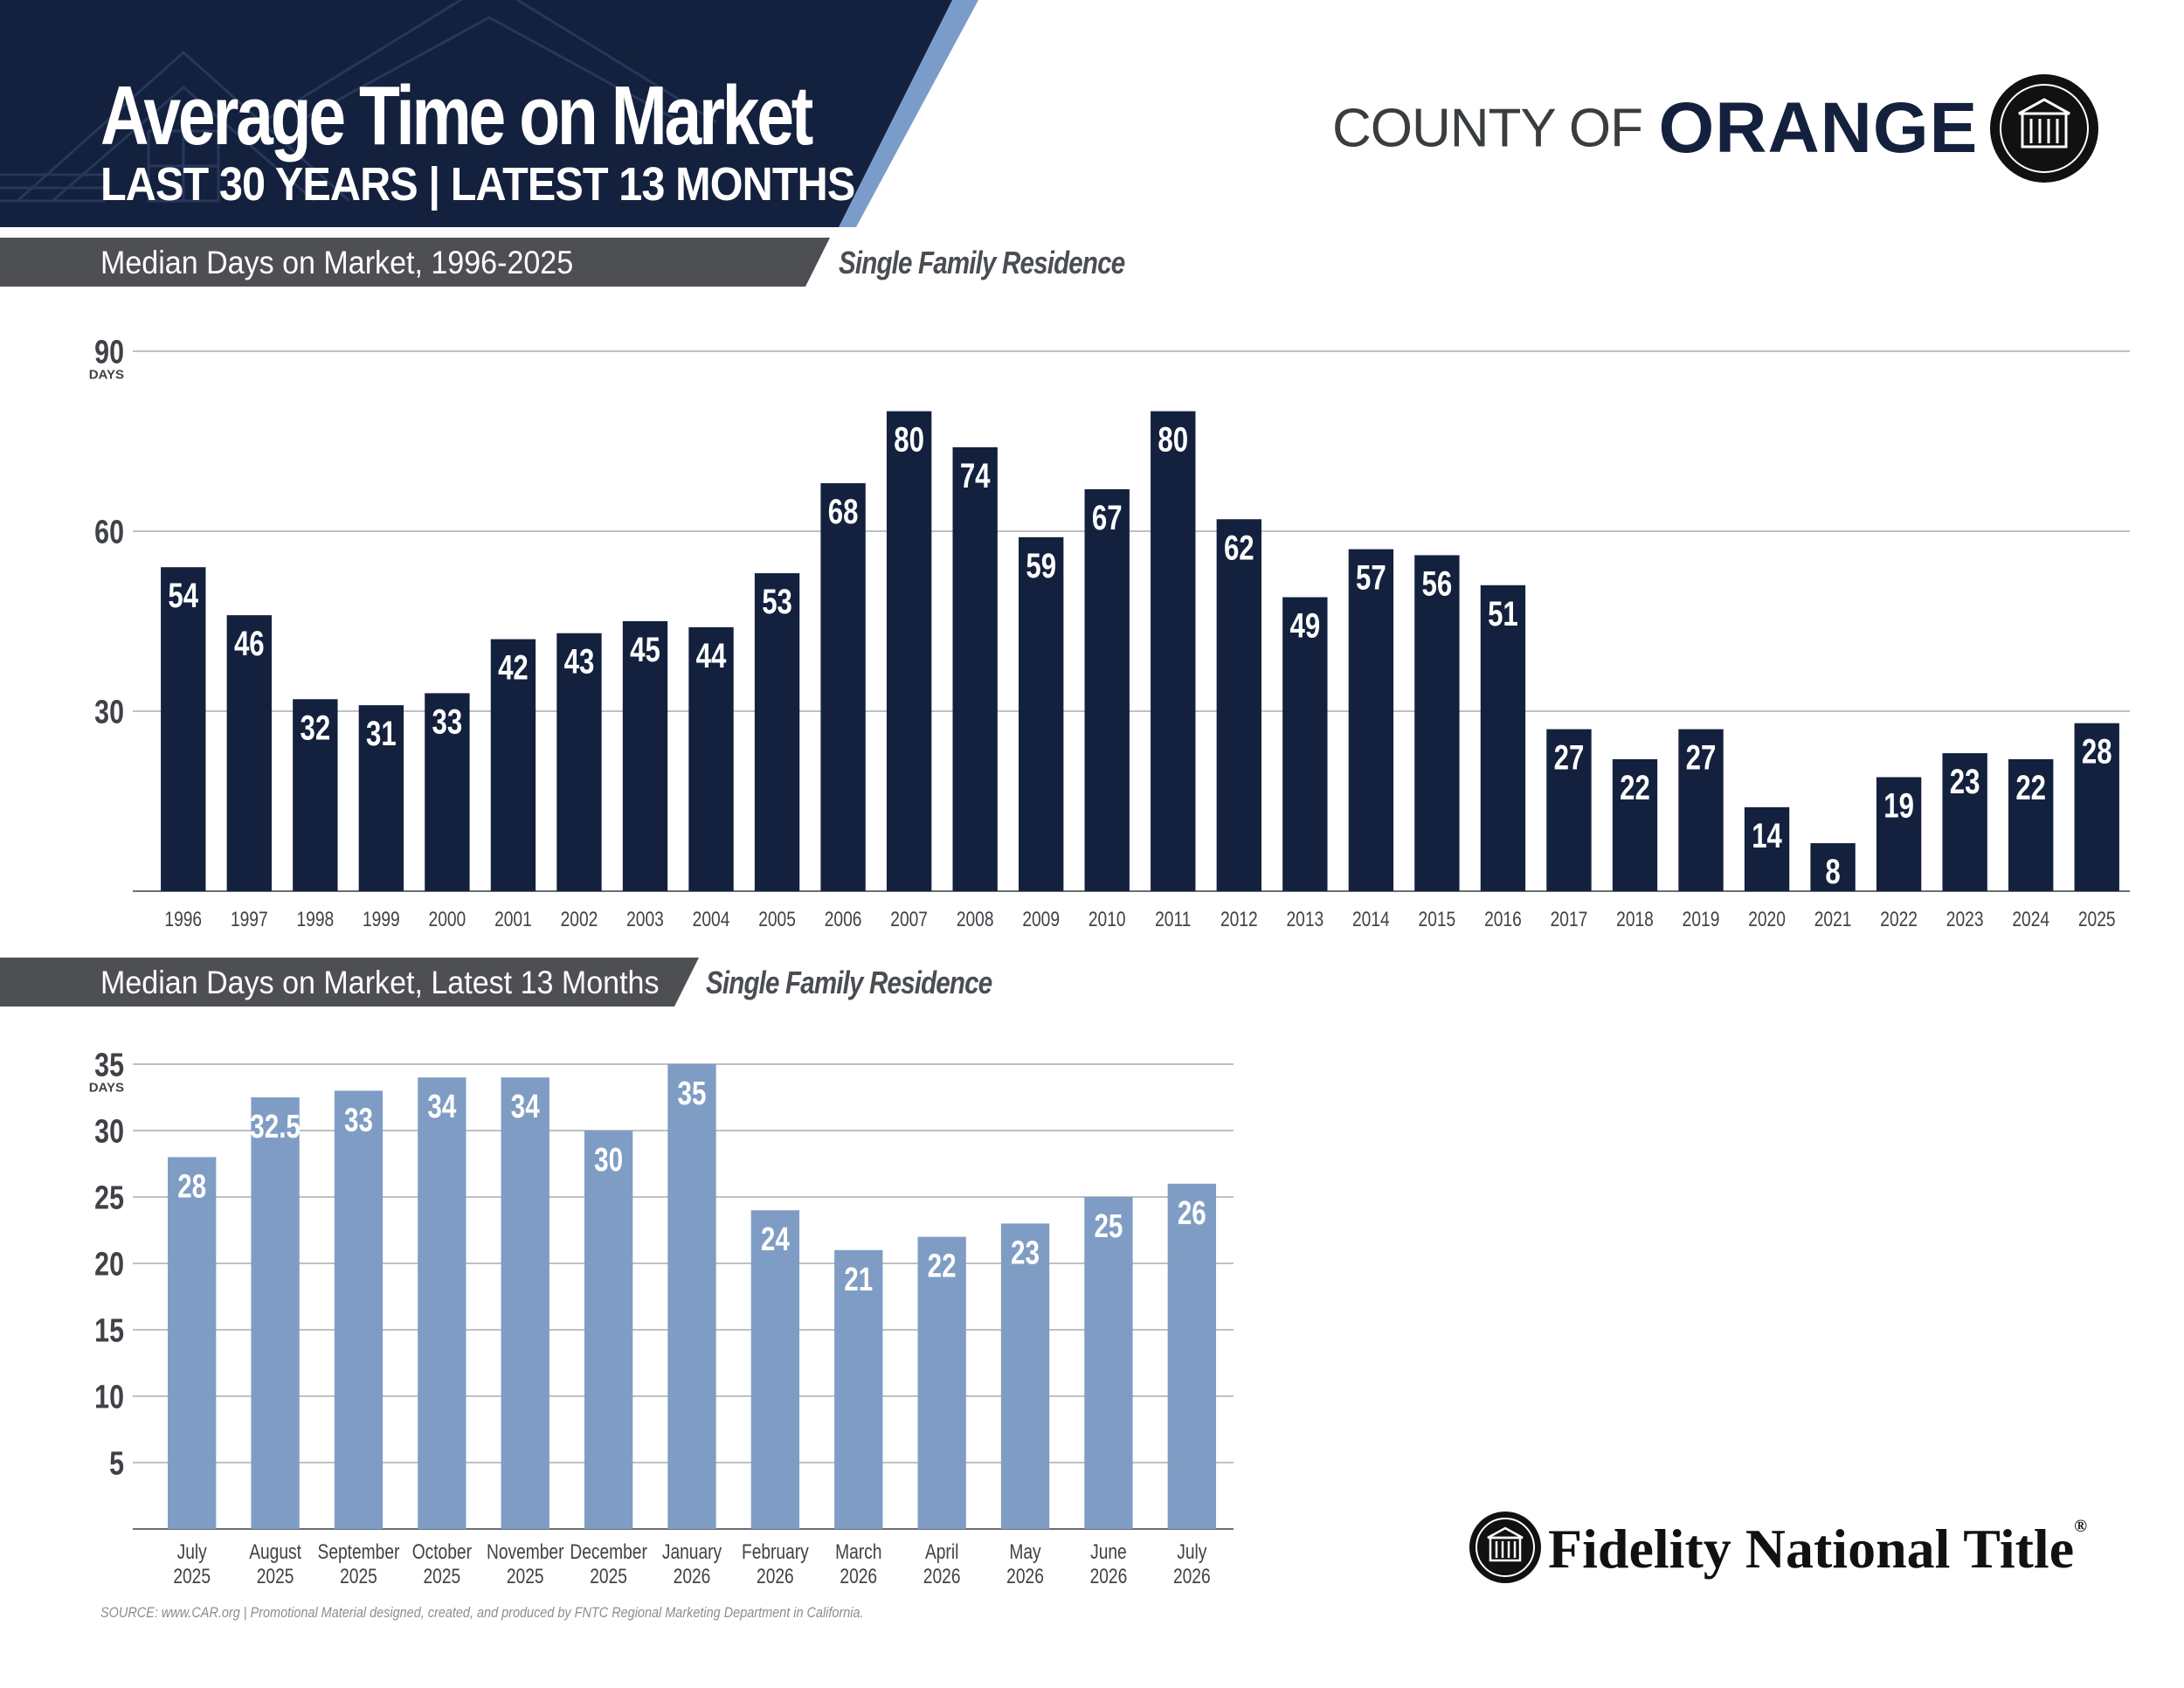 The height and width of the screenshot is (1688, 2184). What do you see at coordinates (2097, 751) in the screenshot?
I see `bar-value-label: 28` at bounding box center [2097, 751].